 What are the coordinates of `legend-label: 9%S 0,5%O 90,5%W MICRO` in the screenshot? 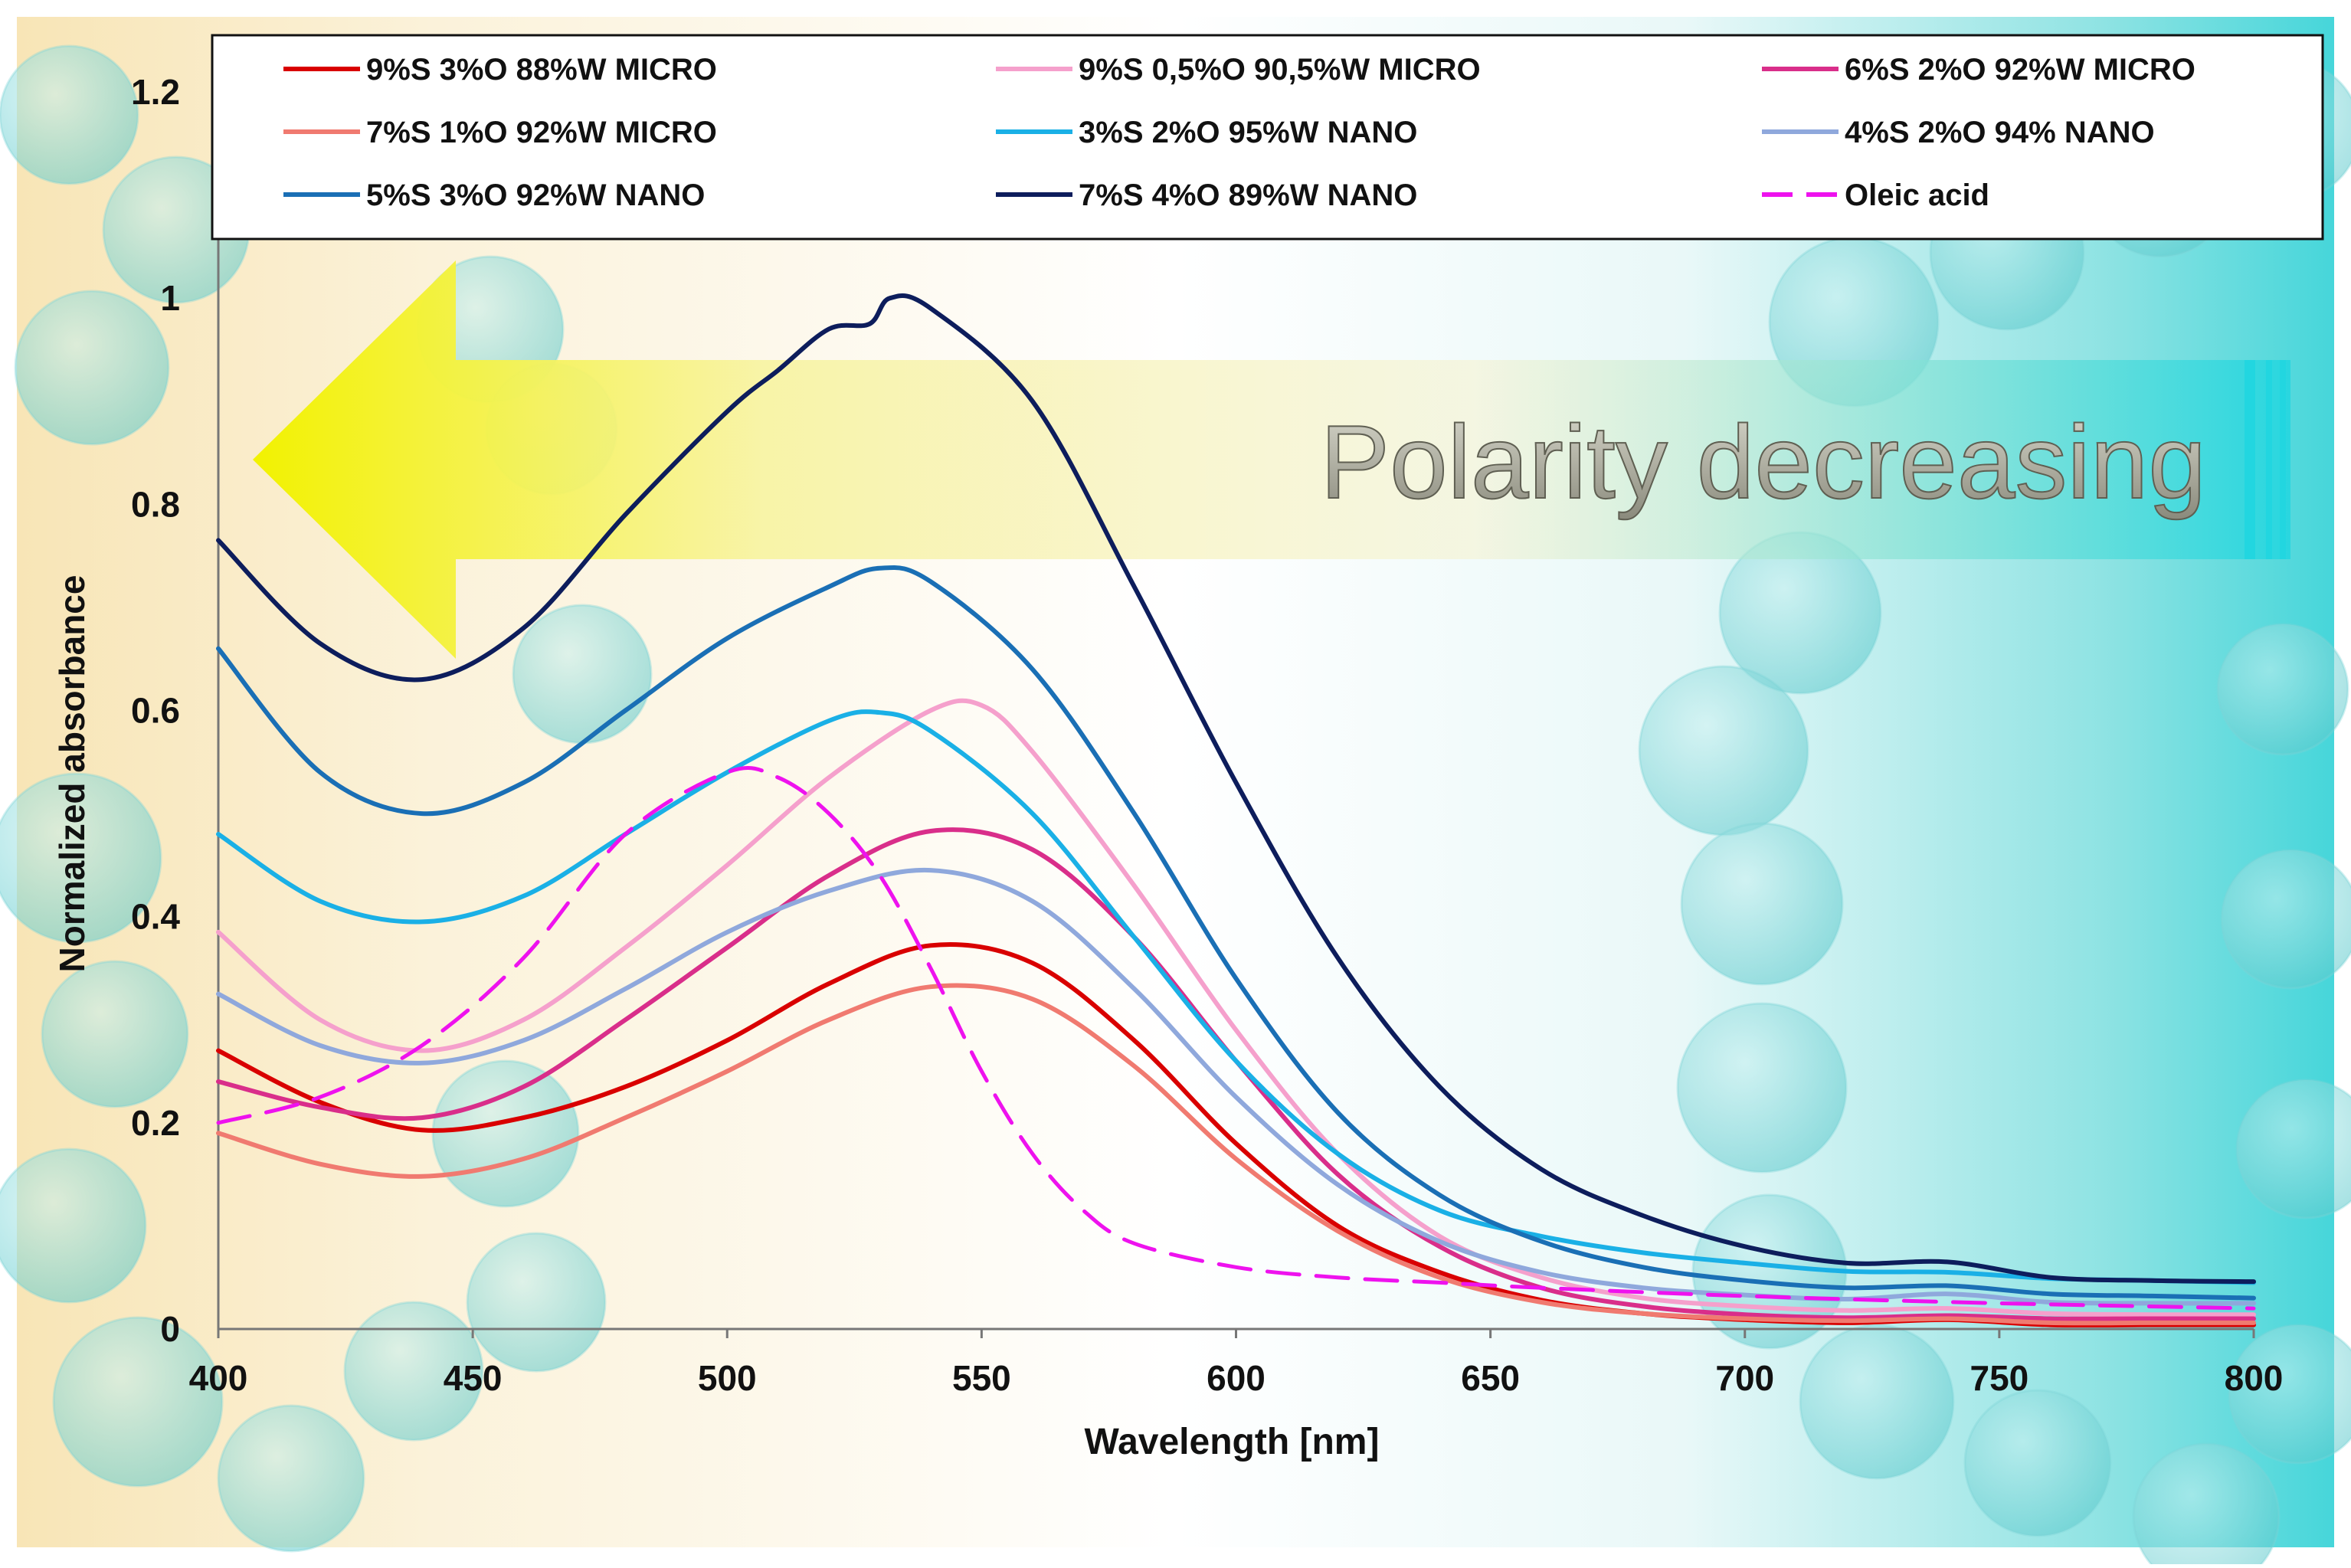 It's located at (1280, 70).